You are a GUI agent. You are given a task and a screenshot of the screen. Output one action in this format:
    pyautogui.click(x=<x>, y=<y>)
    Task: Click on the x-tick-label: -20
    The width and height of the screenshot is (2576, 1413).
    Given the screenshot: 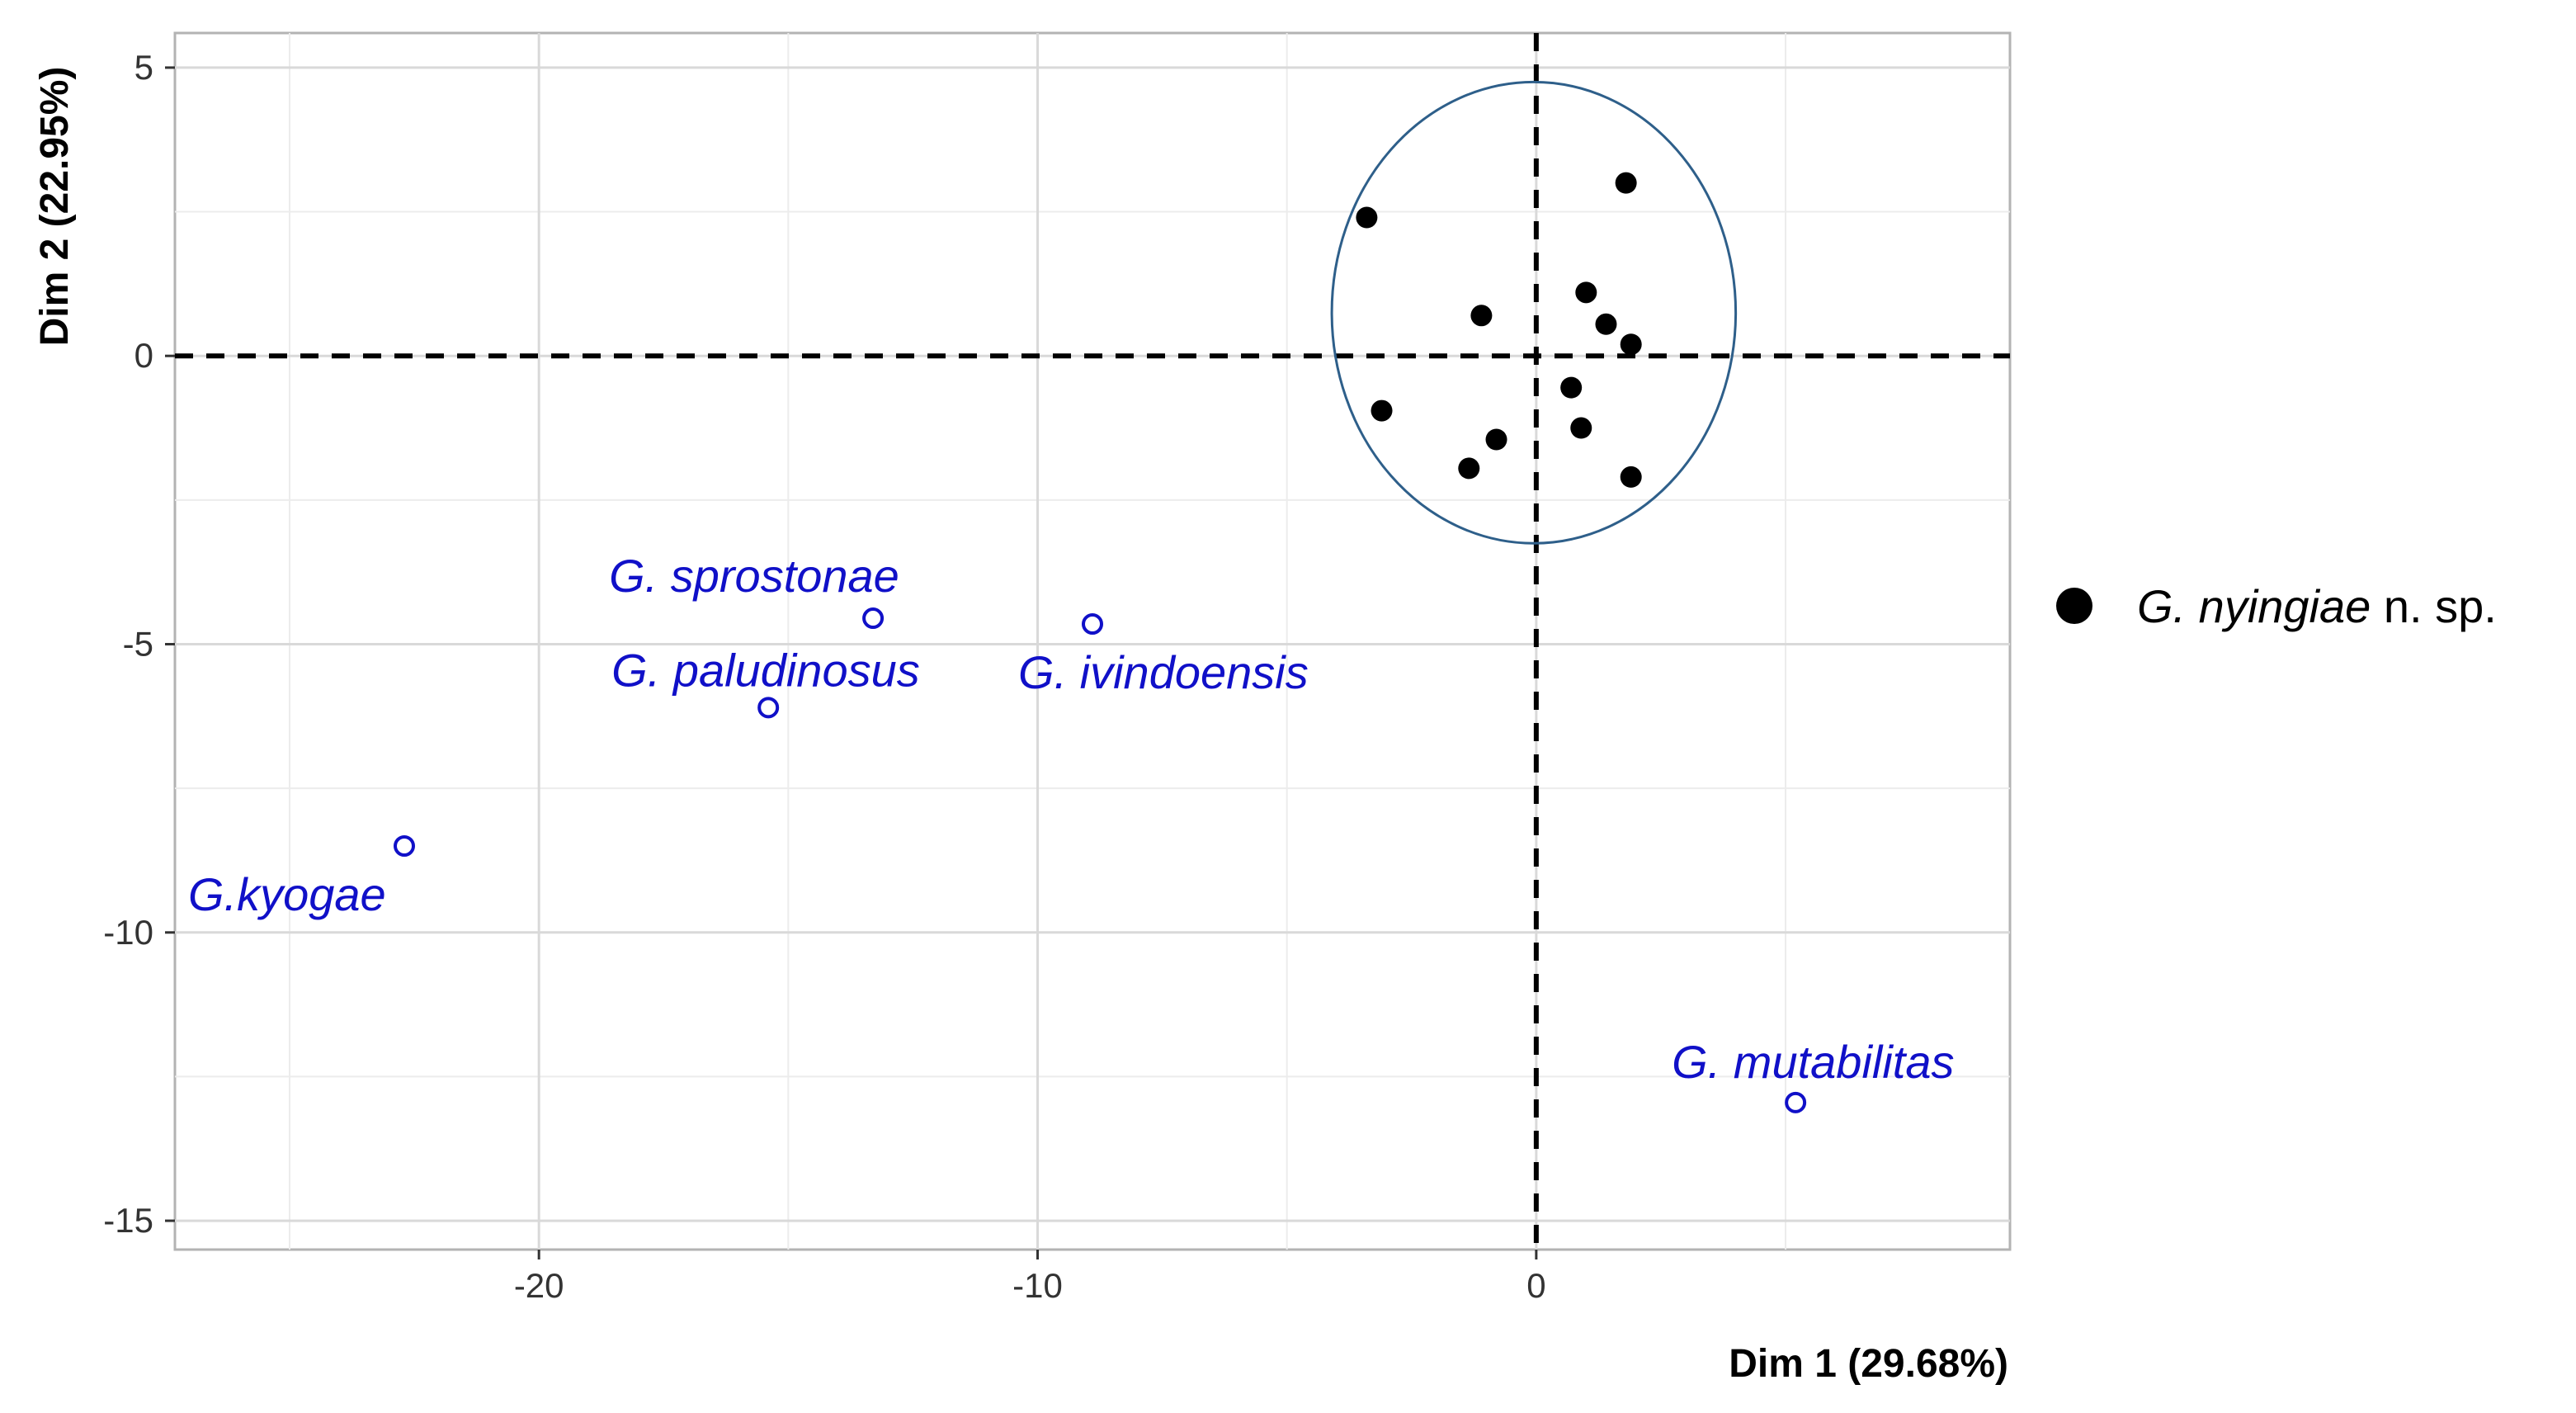 What is the action you would take?
    pyautogui.click(x=539, y=1285)
    